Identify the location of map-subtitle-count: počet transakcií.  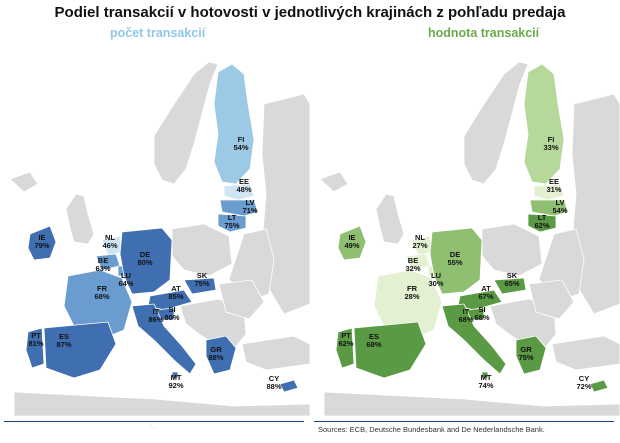
(158, 33).